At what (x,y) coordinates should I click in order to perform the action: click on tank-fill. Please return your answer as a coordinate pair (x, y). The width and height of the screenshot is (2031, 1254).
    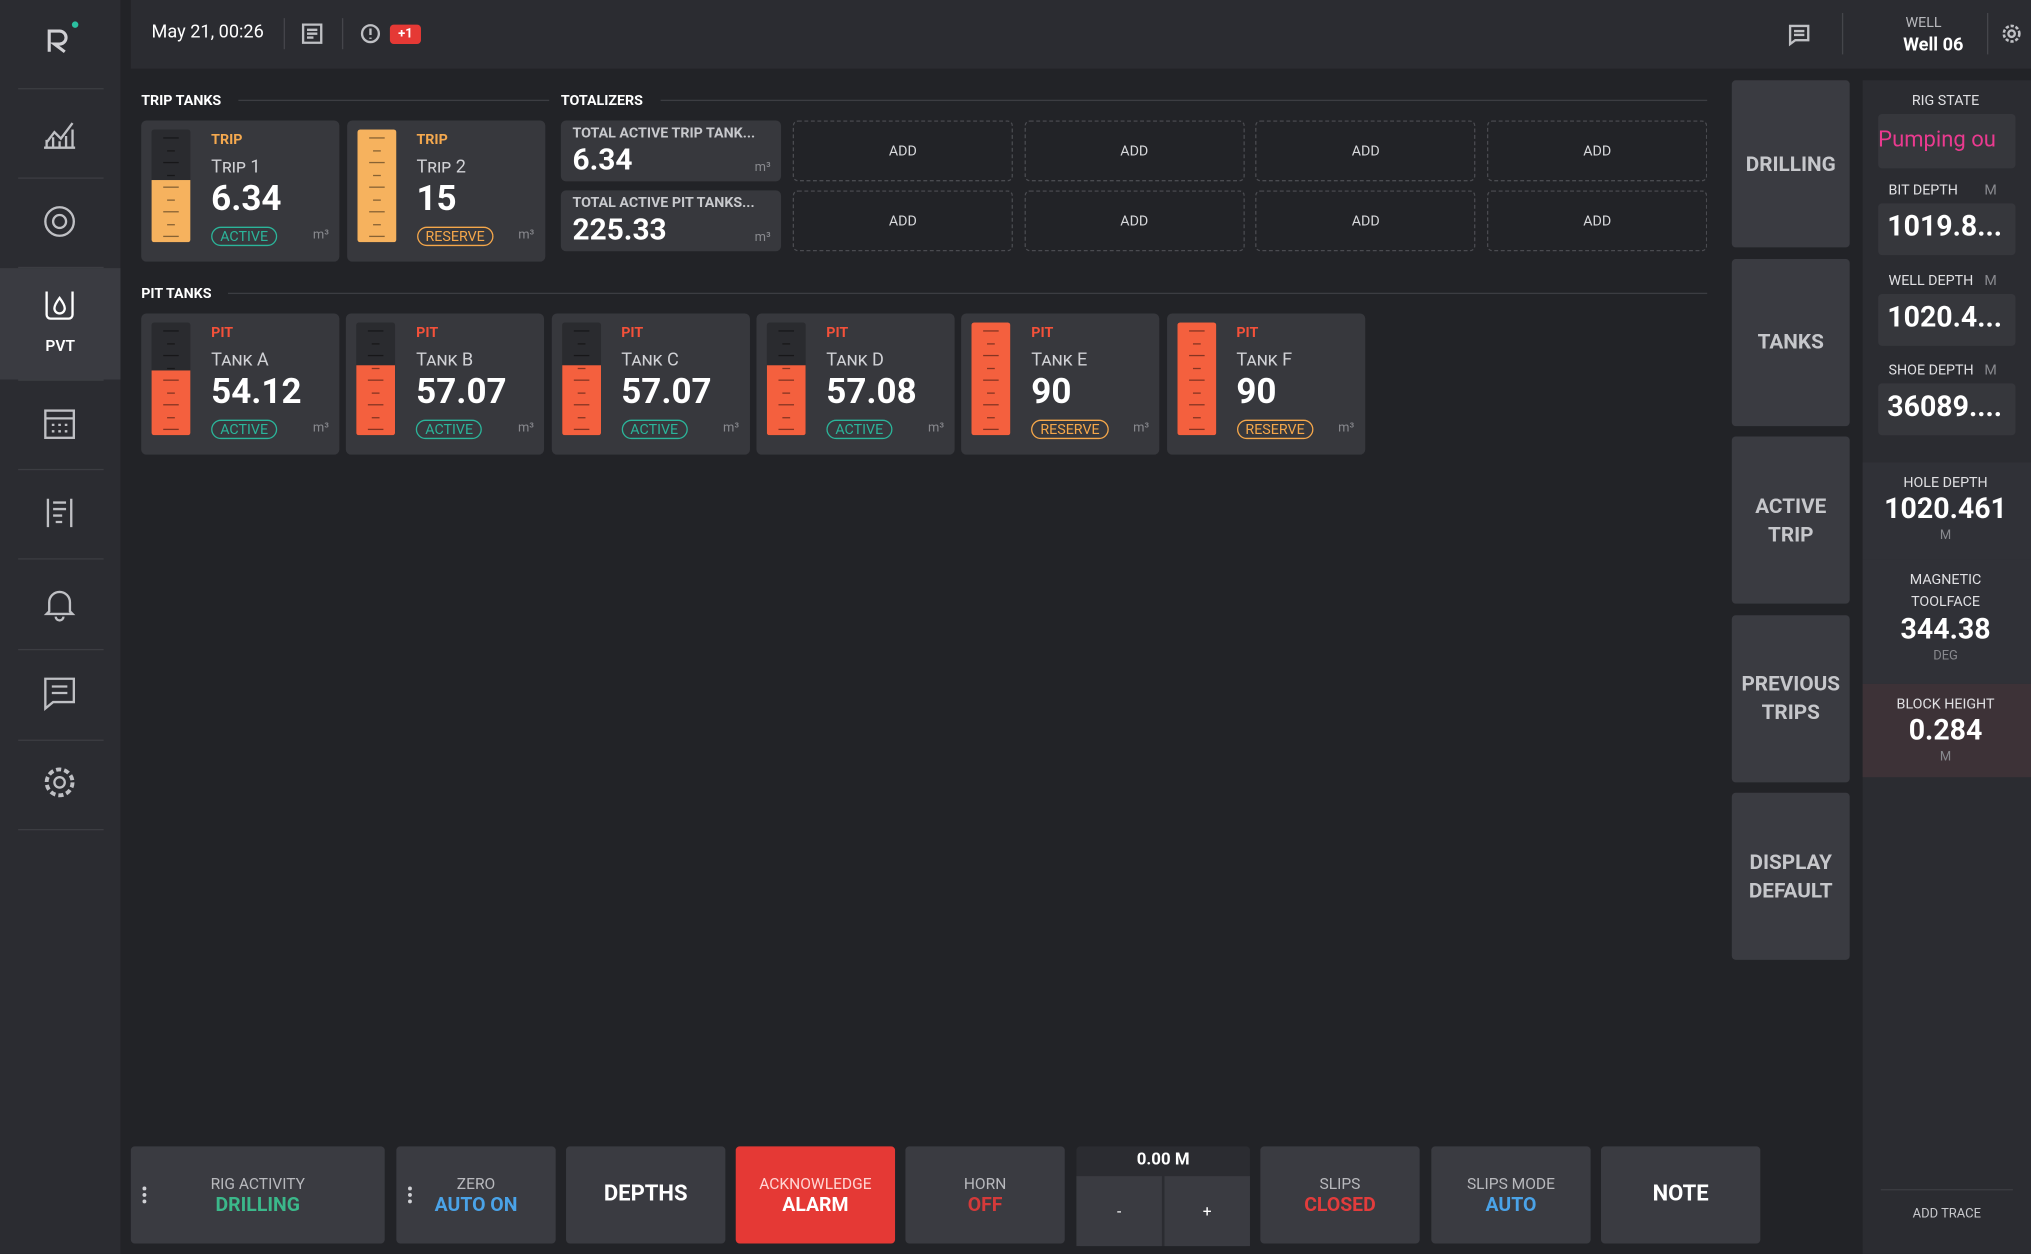
    Looking at the image, I should click on (376, 400).